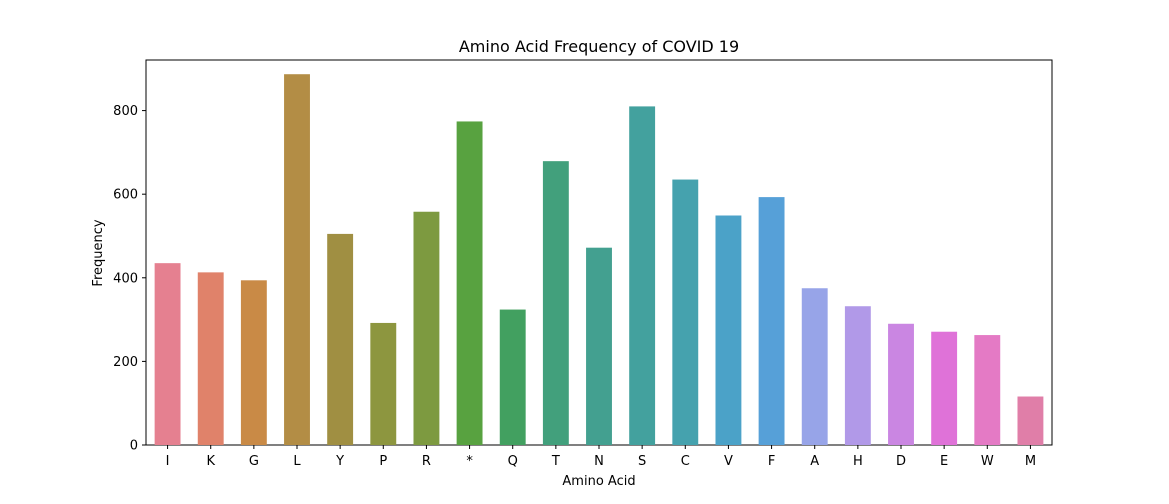 The height and width of the screenshot is (504, 1169). Describe the element at coordinates (210, 358) in the screenshot. I see `bar-K` at that location.